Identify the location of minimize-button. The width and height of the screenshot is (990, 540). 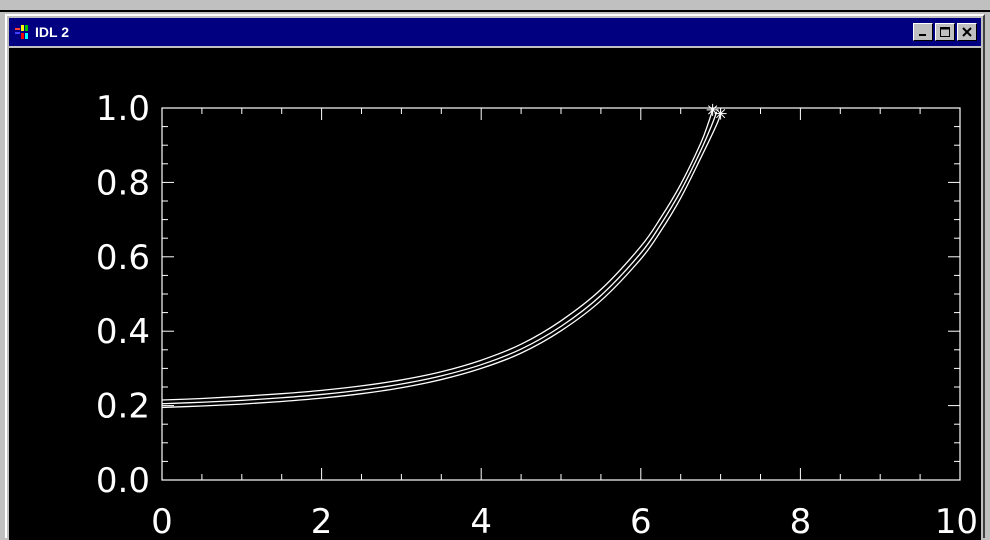
(923, 32).